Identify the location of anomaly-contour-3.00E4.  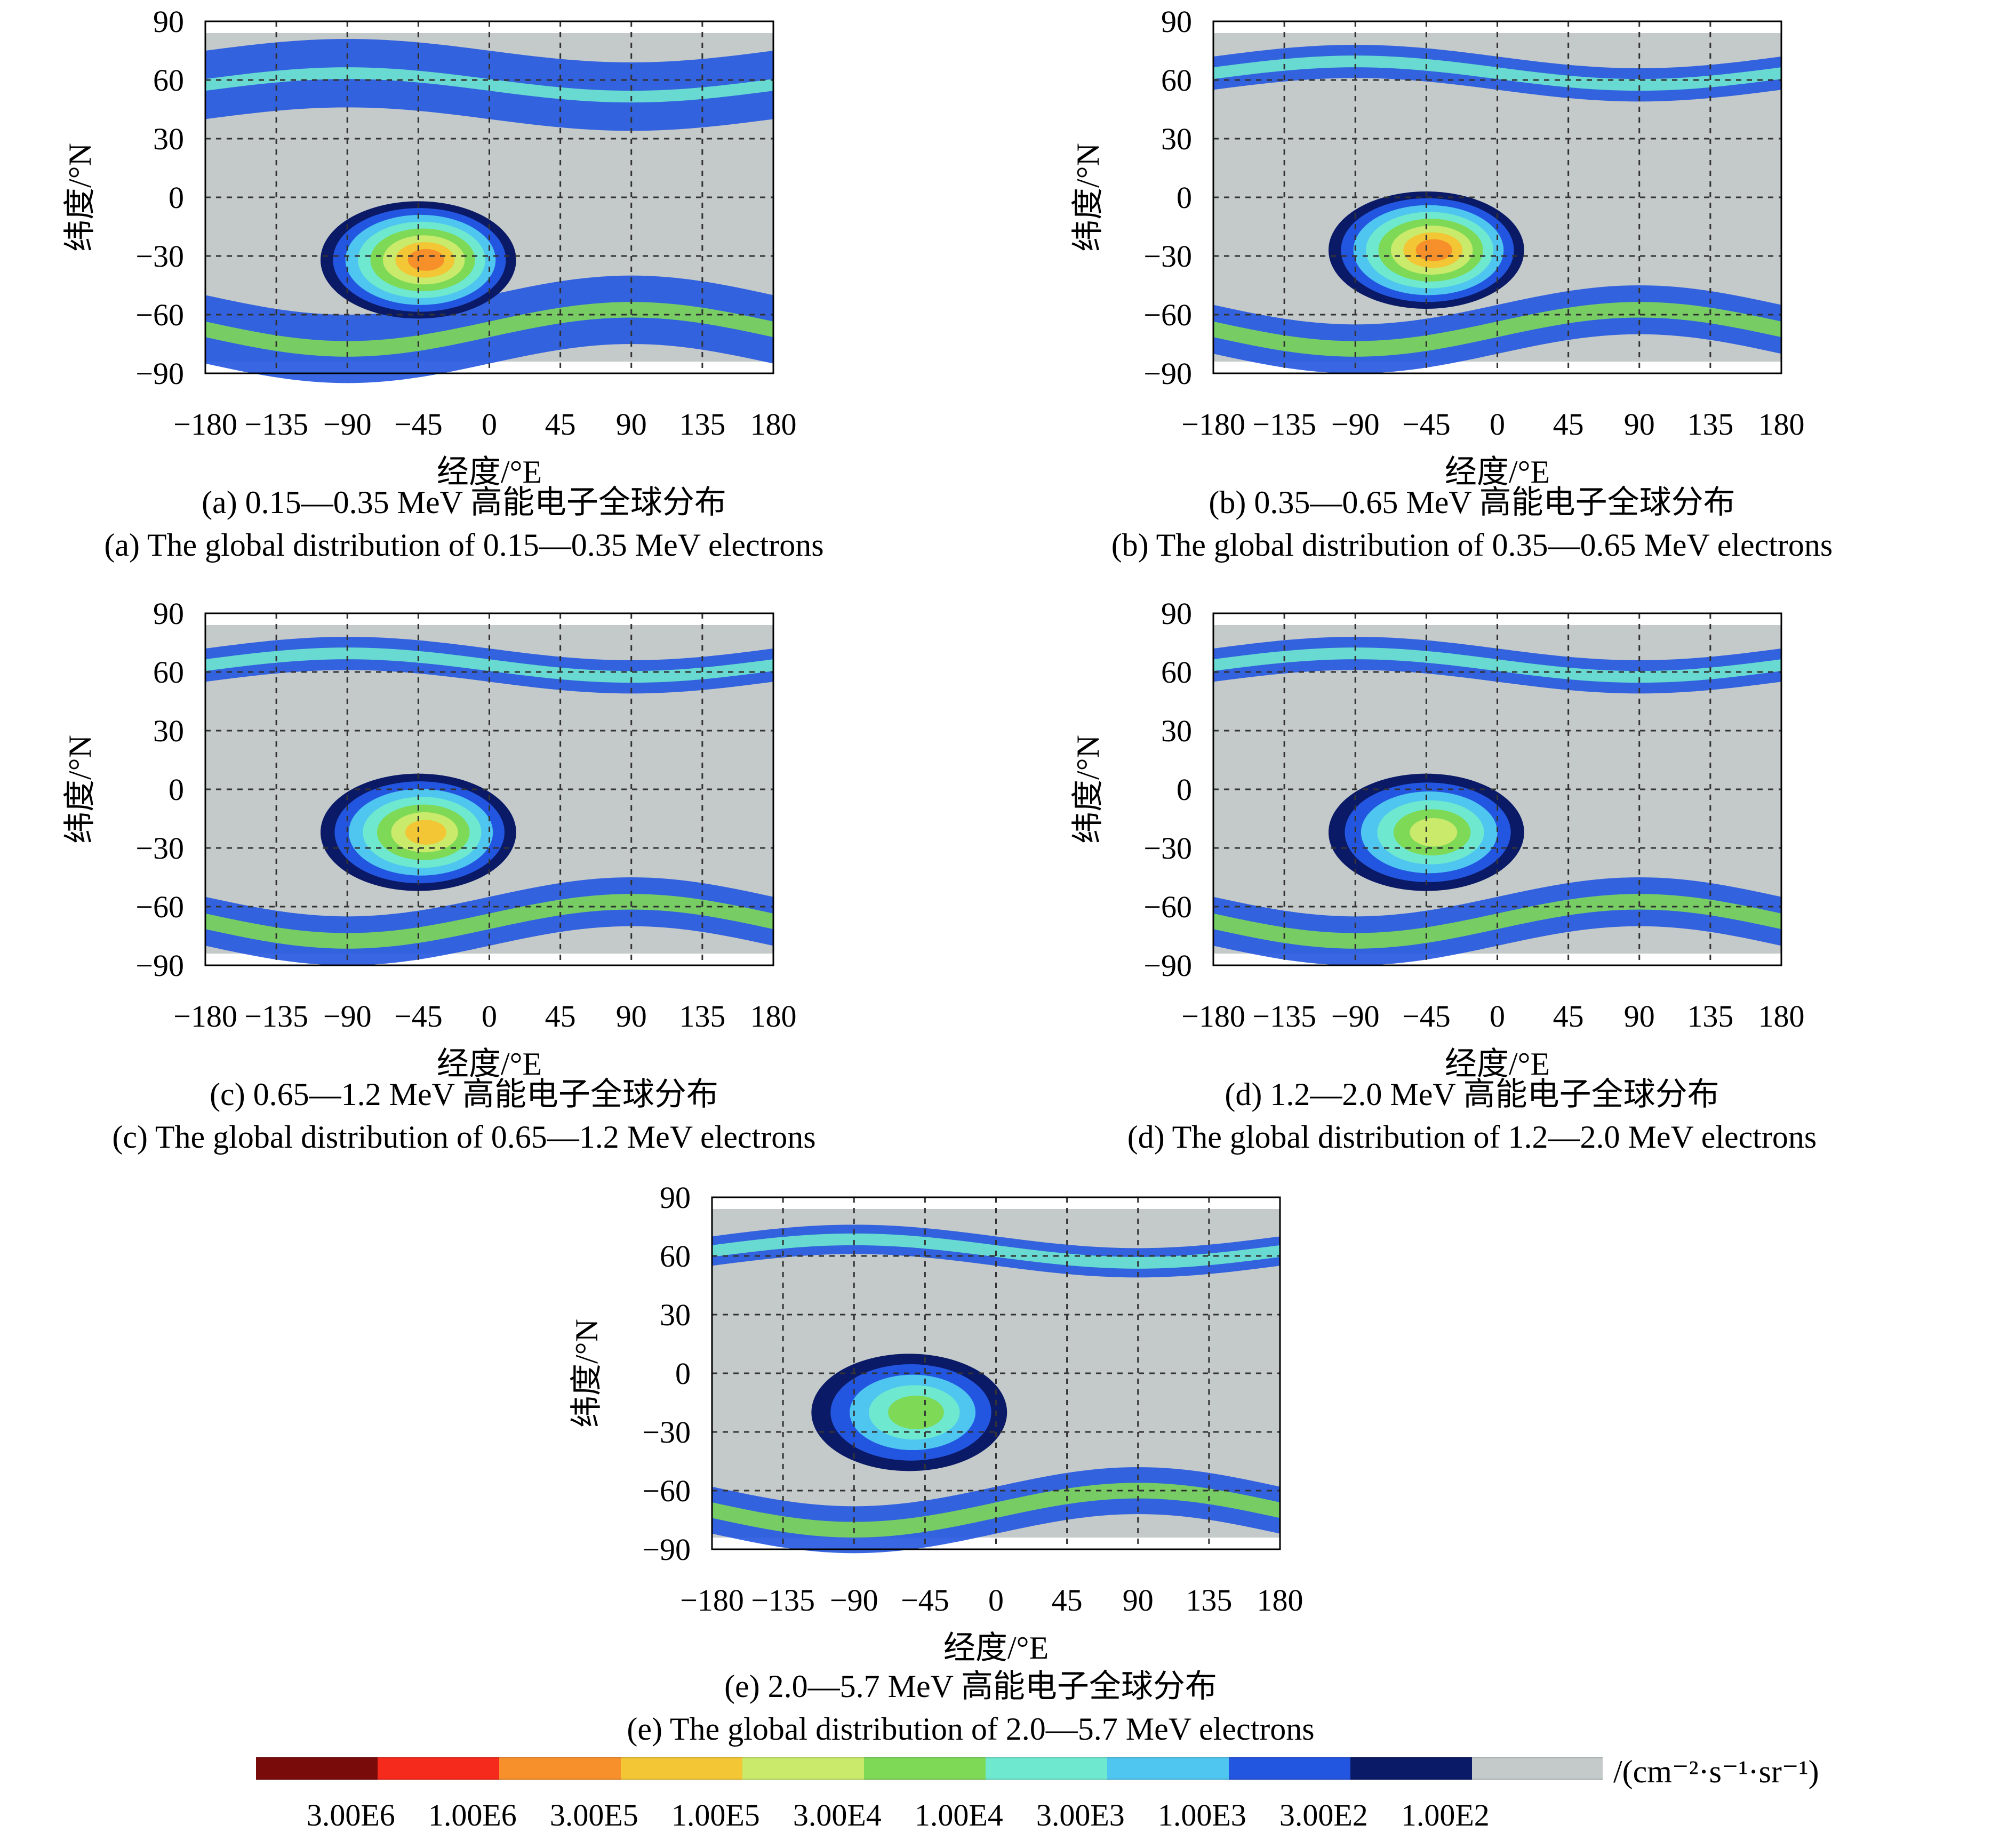
(1434, 833).